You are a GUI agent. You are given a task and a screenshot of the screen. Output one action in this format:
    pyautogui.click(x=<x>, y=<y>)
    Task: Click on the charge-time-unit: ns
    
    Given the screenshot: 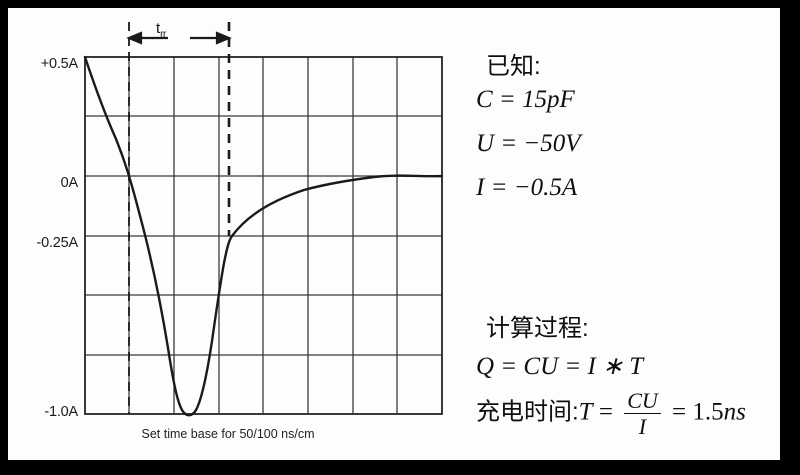 What is the action you would take?
    pyautogui.click(x=734, y=412)
    